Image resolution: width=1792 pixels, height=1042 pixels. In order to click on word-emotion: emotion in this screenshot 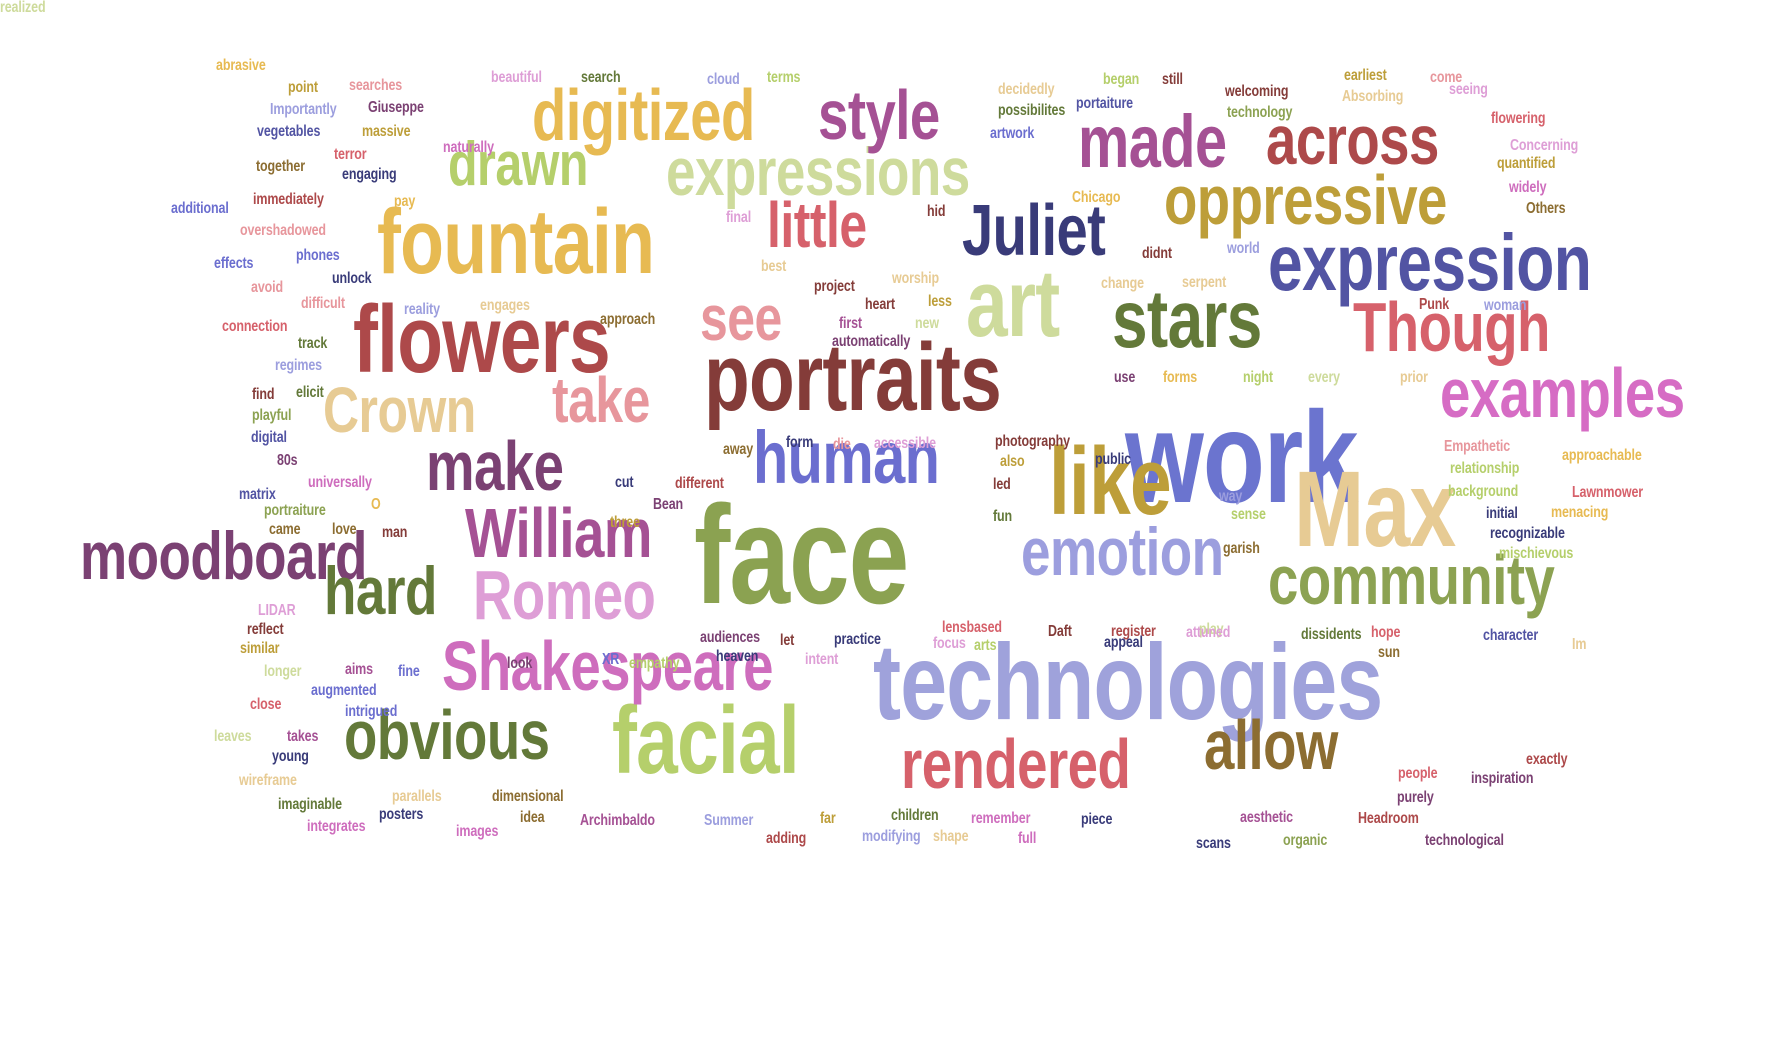, I will do `click(1122, 552)`.